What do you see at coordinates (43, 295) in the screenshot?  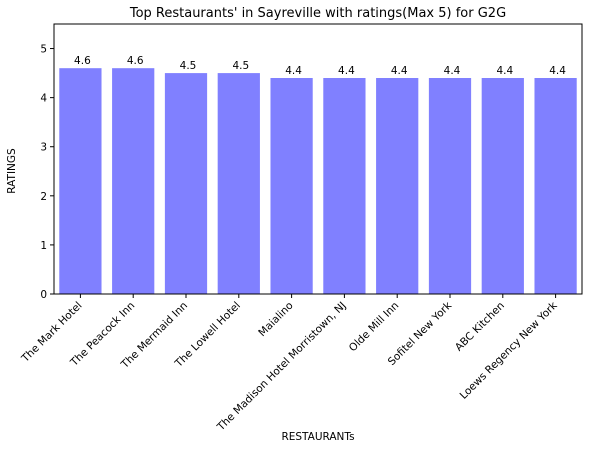 I see `y-tick-label: 0` at bounding box center [43, 295].